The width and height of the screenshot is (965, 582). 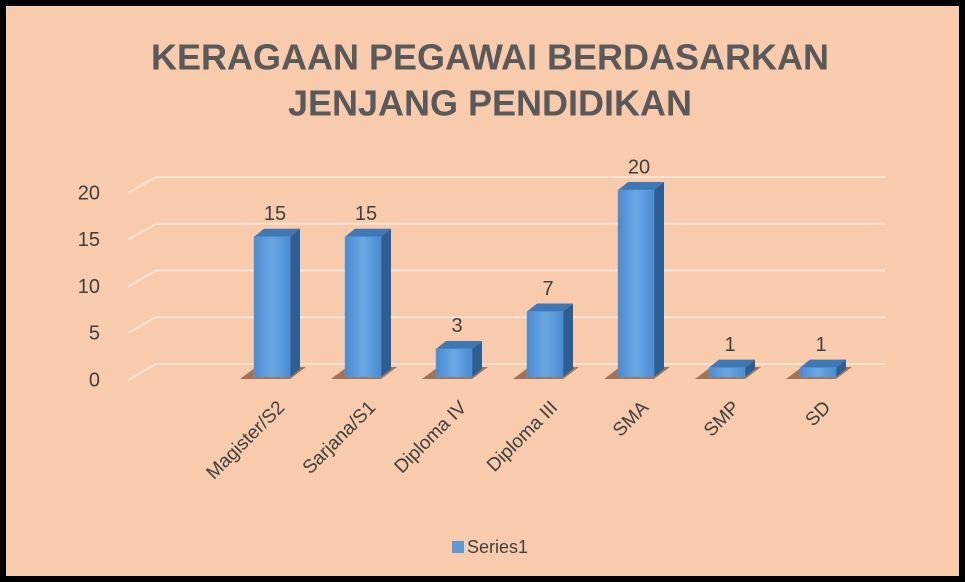 What do you see at coordinates (497, 547) in the screenshot?
I see `legend-label: Series1` at bounding box center [497, 547].